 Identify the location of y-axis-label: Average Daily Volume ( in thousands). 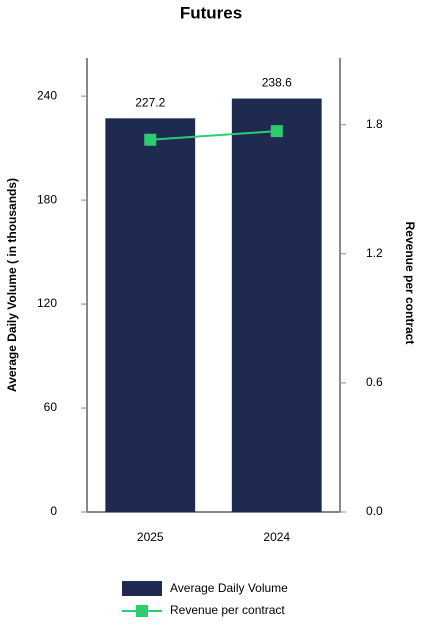
(12, 285).